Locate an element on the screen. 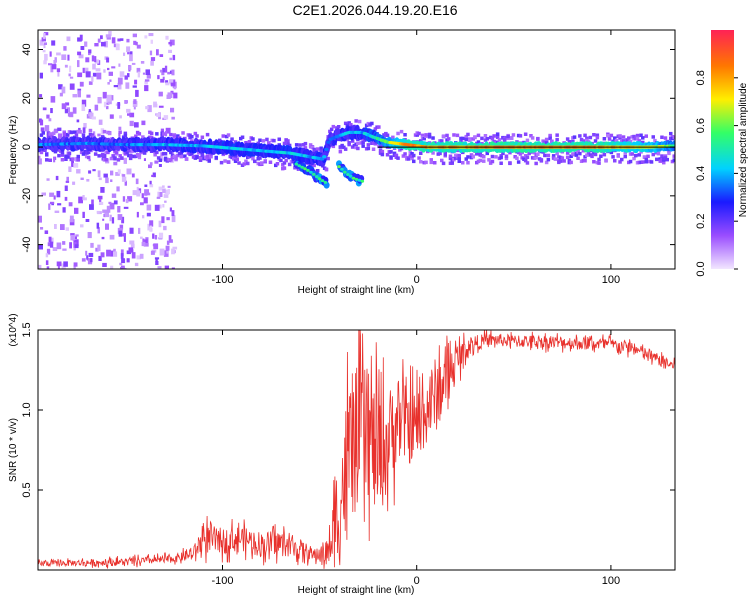  ridge-core is located at coordinates (322, 159).